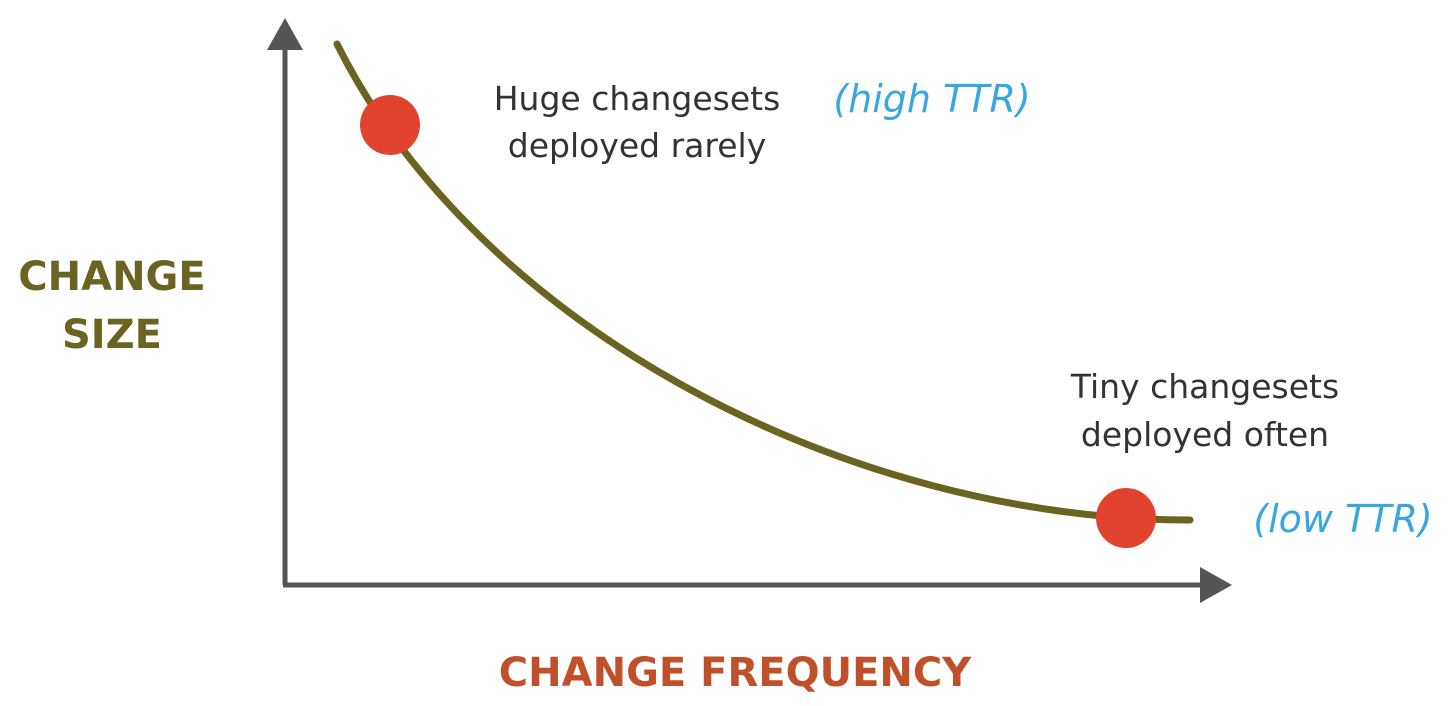 Image resolution: width=1456 pixels, height=706 pixels. What do you see at coordinates (111, 277) in the screenshot?
I see `y-axis-label-line1: CHANGE` at bounding box center [111, 277].